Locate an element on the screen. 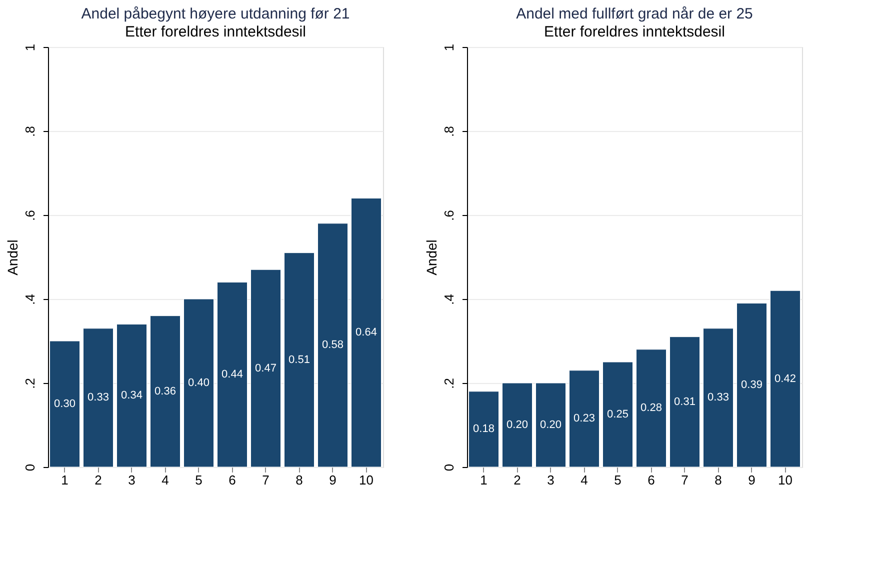  chart-title: Andel med fullført grad når de er 25 is located at coordinates (634, 13).